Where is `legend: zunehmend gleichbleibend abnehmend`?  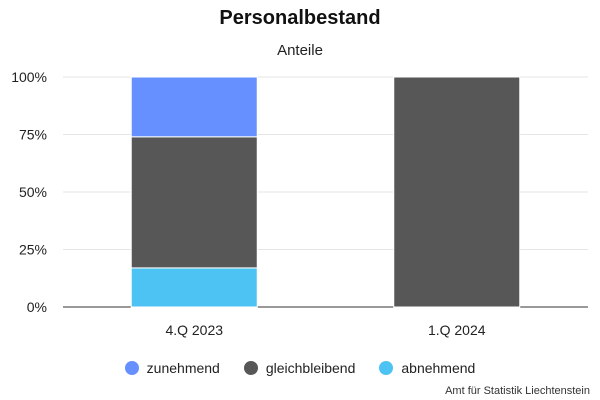
legend: zunehmend gleichbleibend abnehmend is located at coordinates (300, 368).